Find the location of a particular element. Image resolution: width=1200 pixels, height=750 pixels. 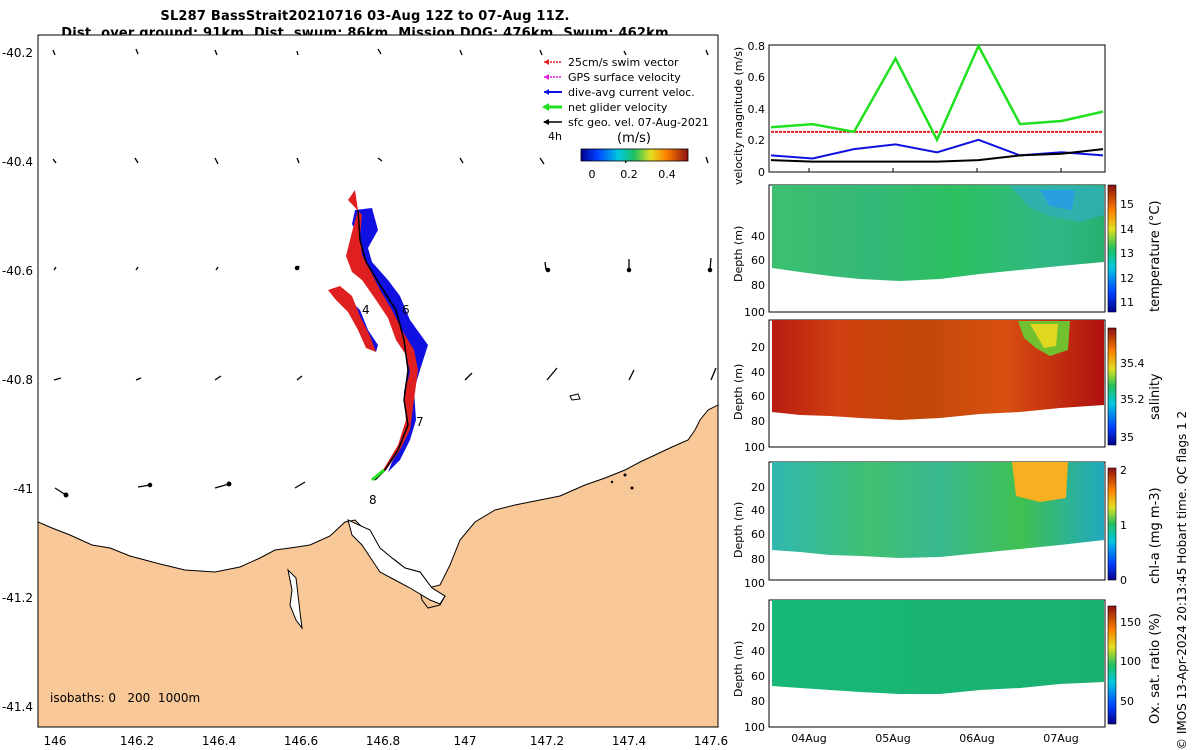

y-tick: 0 is located at coordinates (761, 172).